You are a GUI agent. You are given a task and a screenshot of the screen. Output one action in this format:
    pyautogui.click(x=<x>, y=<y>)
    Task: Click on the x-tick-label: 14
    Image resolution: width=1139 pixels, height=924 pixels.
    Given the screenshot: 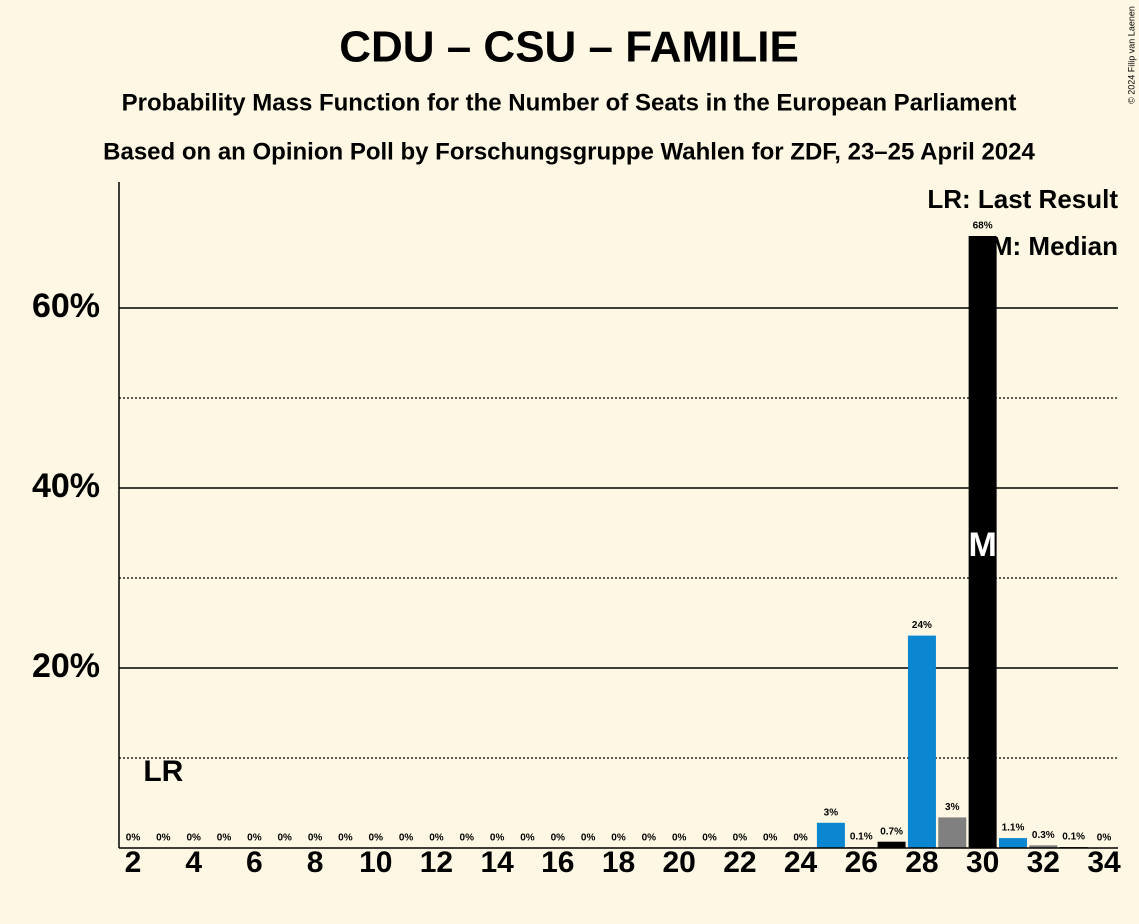 What is the action you would take?
    pyautogui.click(x=497, y=862)
    